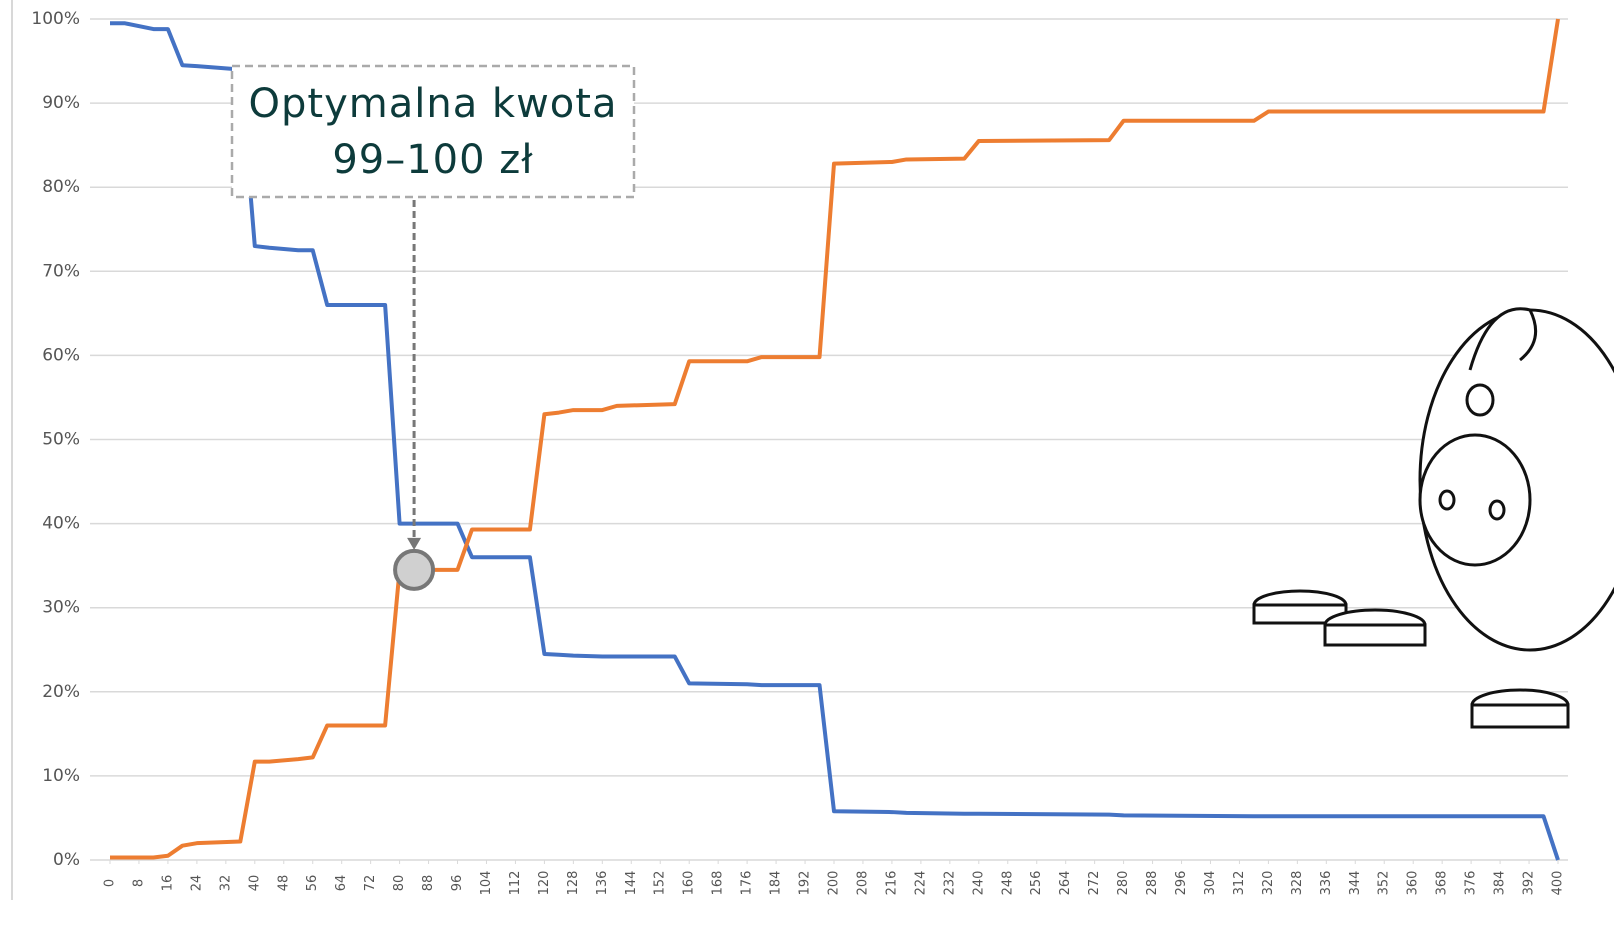 The height and width of the screenshot is (928, 1614). I want to click on x-tick-label: 40, so click(254, 883).